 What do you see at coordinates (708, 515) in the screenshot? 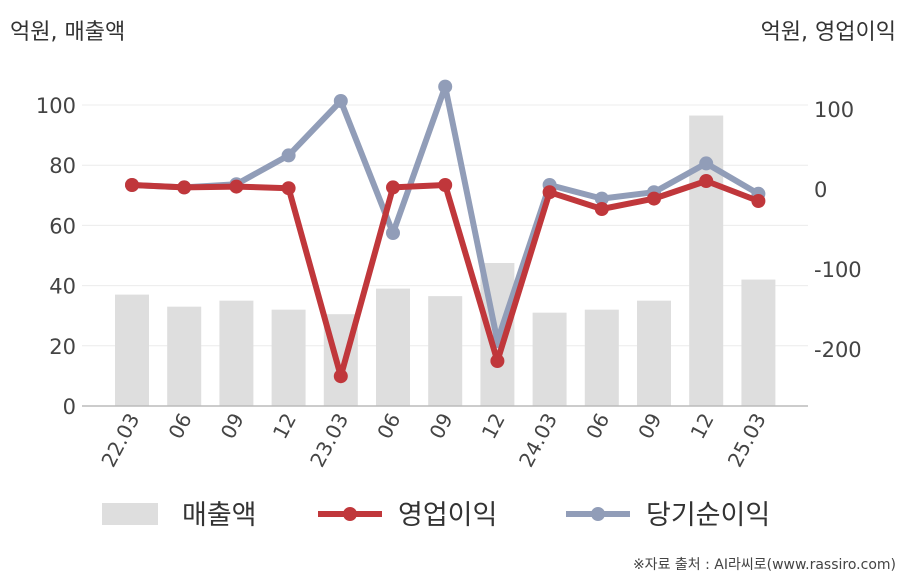
I see `legend-label-net-income: 당기순이익` at bounding box center [708, 515].